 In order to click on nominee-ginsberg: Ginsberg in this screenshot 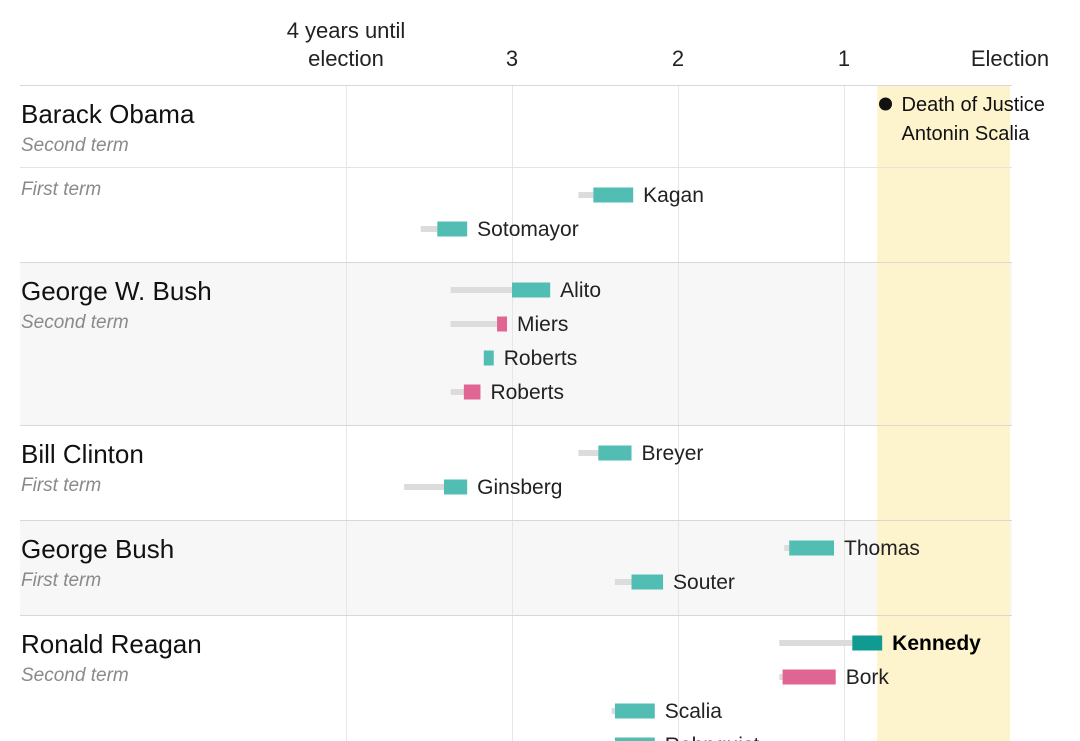, I will do `click(483, 487)`.